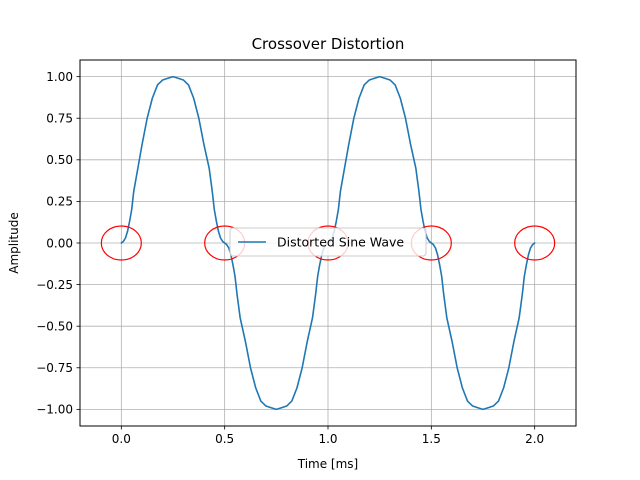  What do you see at coordinates (54, 410) in the screenshot?
I see `y-tick-label: −1.00` at bounding box center [54, 410].